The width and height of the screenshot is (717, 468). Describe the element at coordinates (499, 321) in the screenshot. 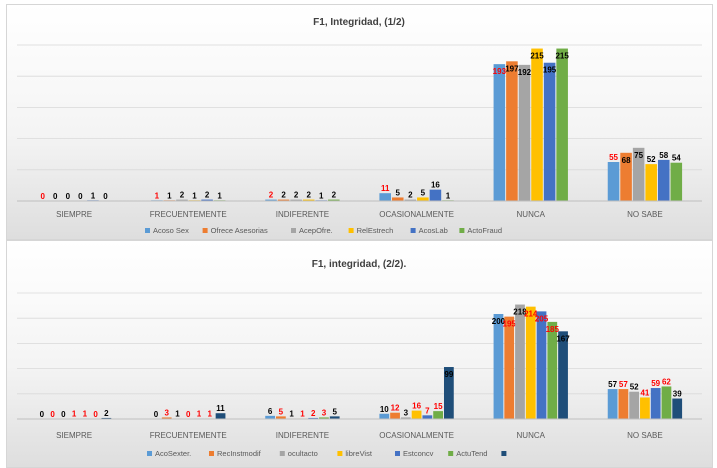

I see `data-label: 200` at that location.